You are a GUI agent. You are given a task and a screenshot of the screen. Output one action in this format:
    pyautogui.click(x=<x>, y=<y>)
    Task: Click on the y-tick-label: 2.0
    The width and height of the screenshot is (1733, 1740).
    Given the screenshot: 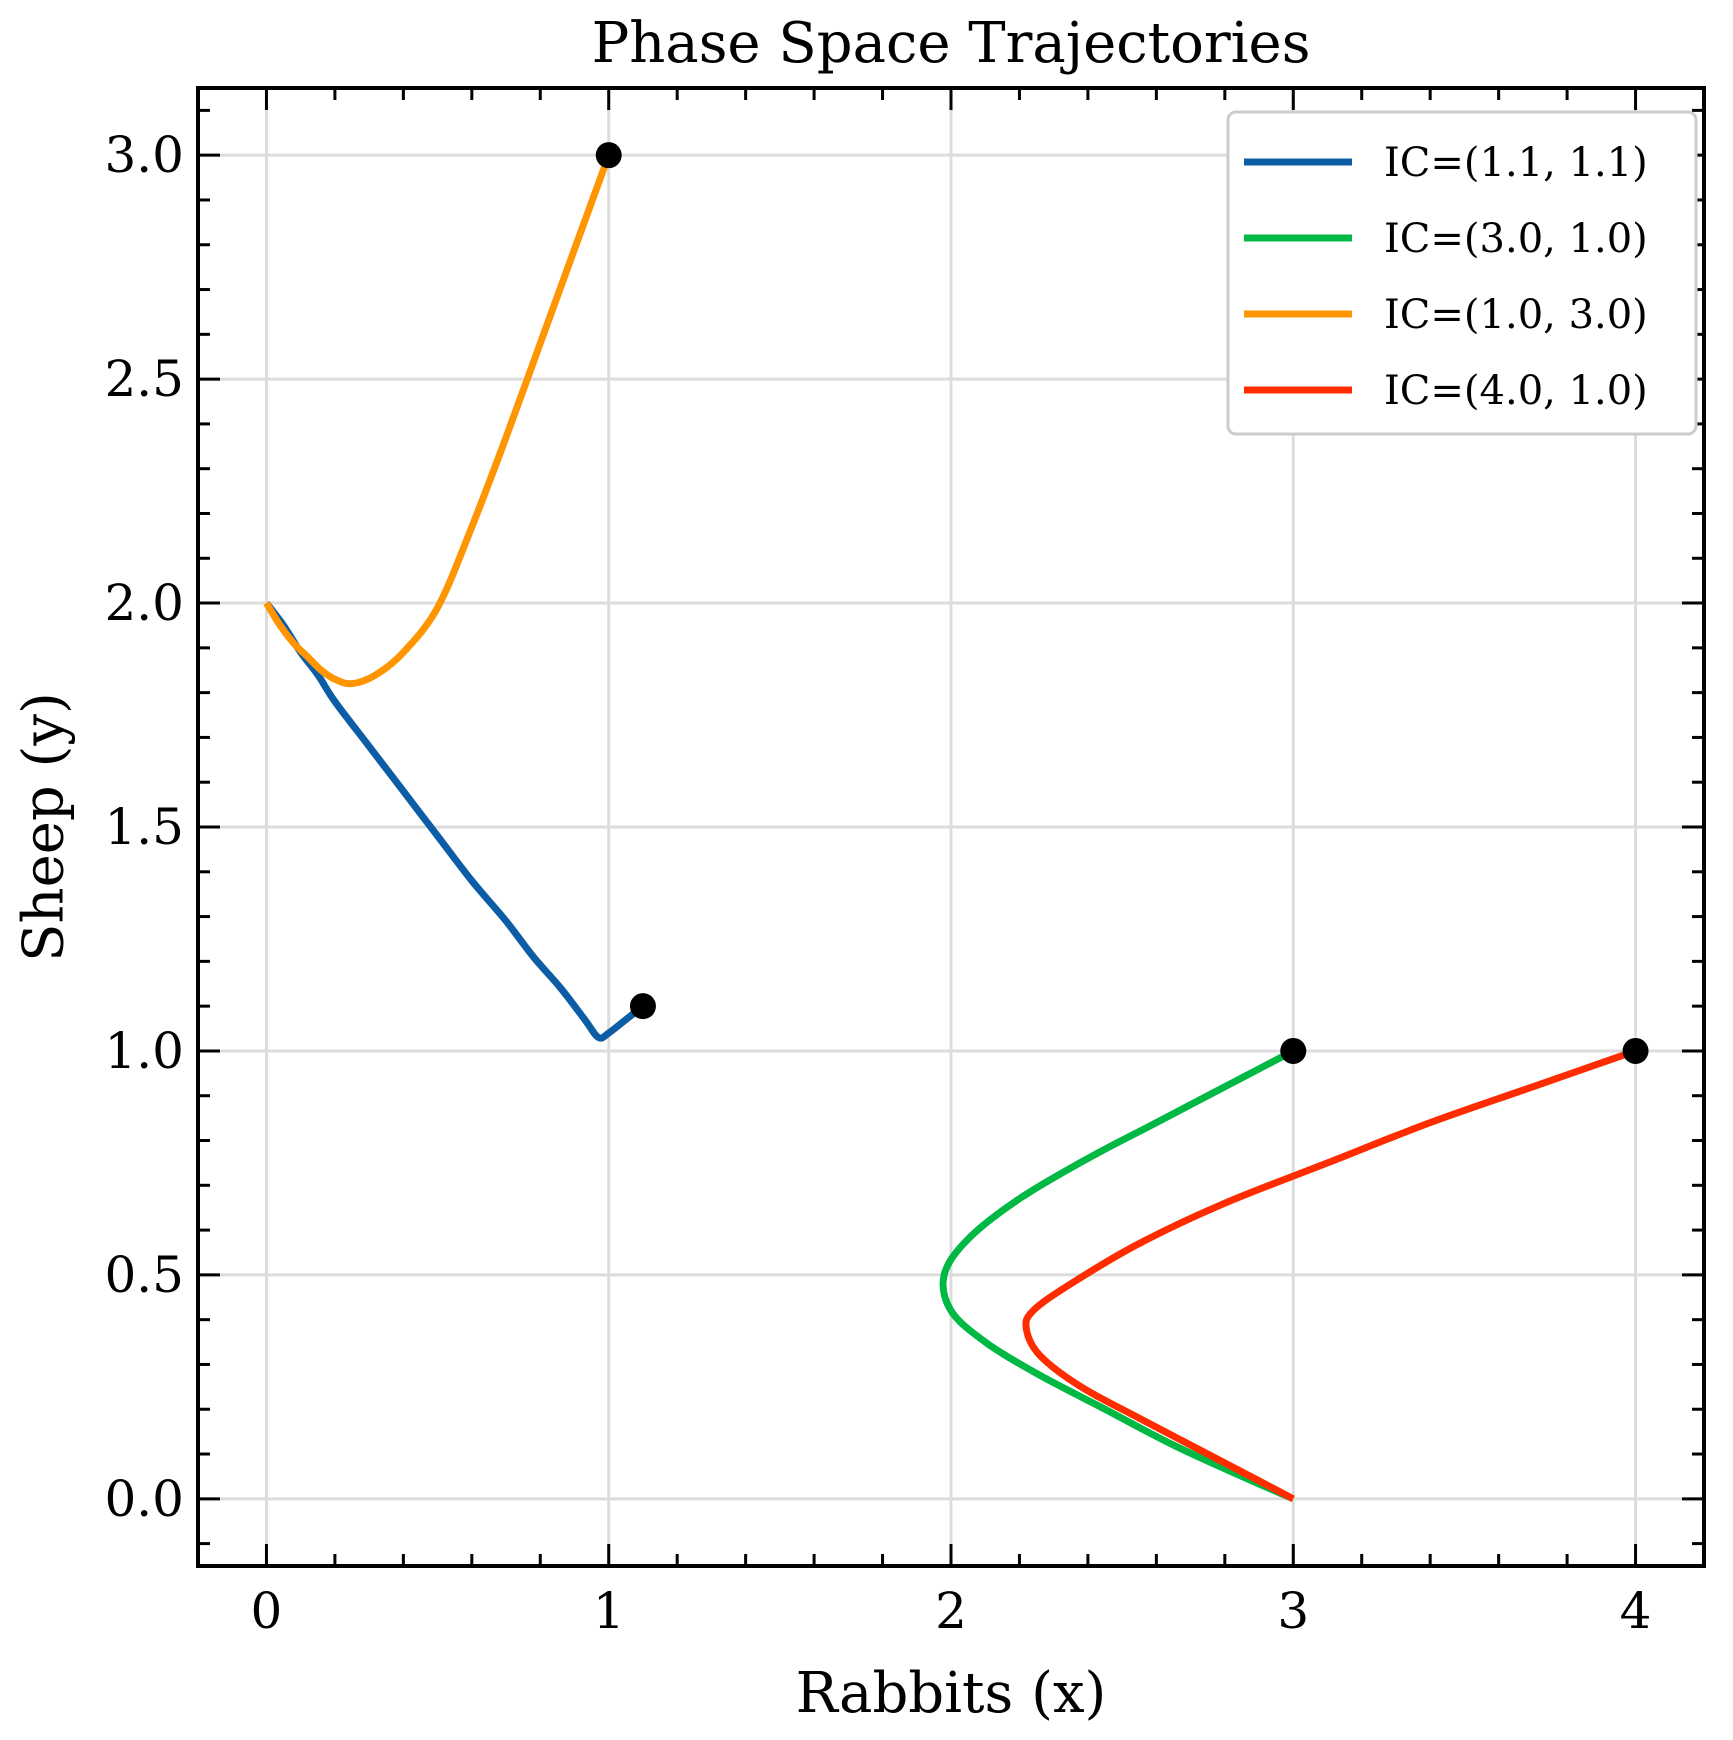 What is the action you would take?
    pyautogui.click(x=144, y=603)
    